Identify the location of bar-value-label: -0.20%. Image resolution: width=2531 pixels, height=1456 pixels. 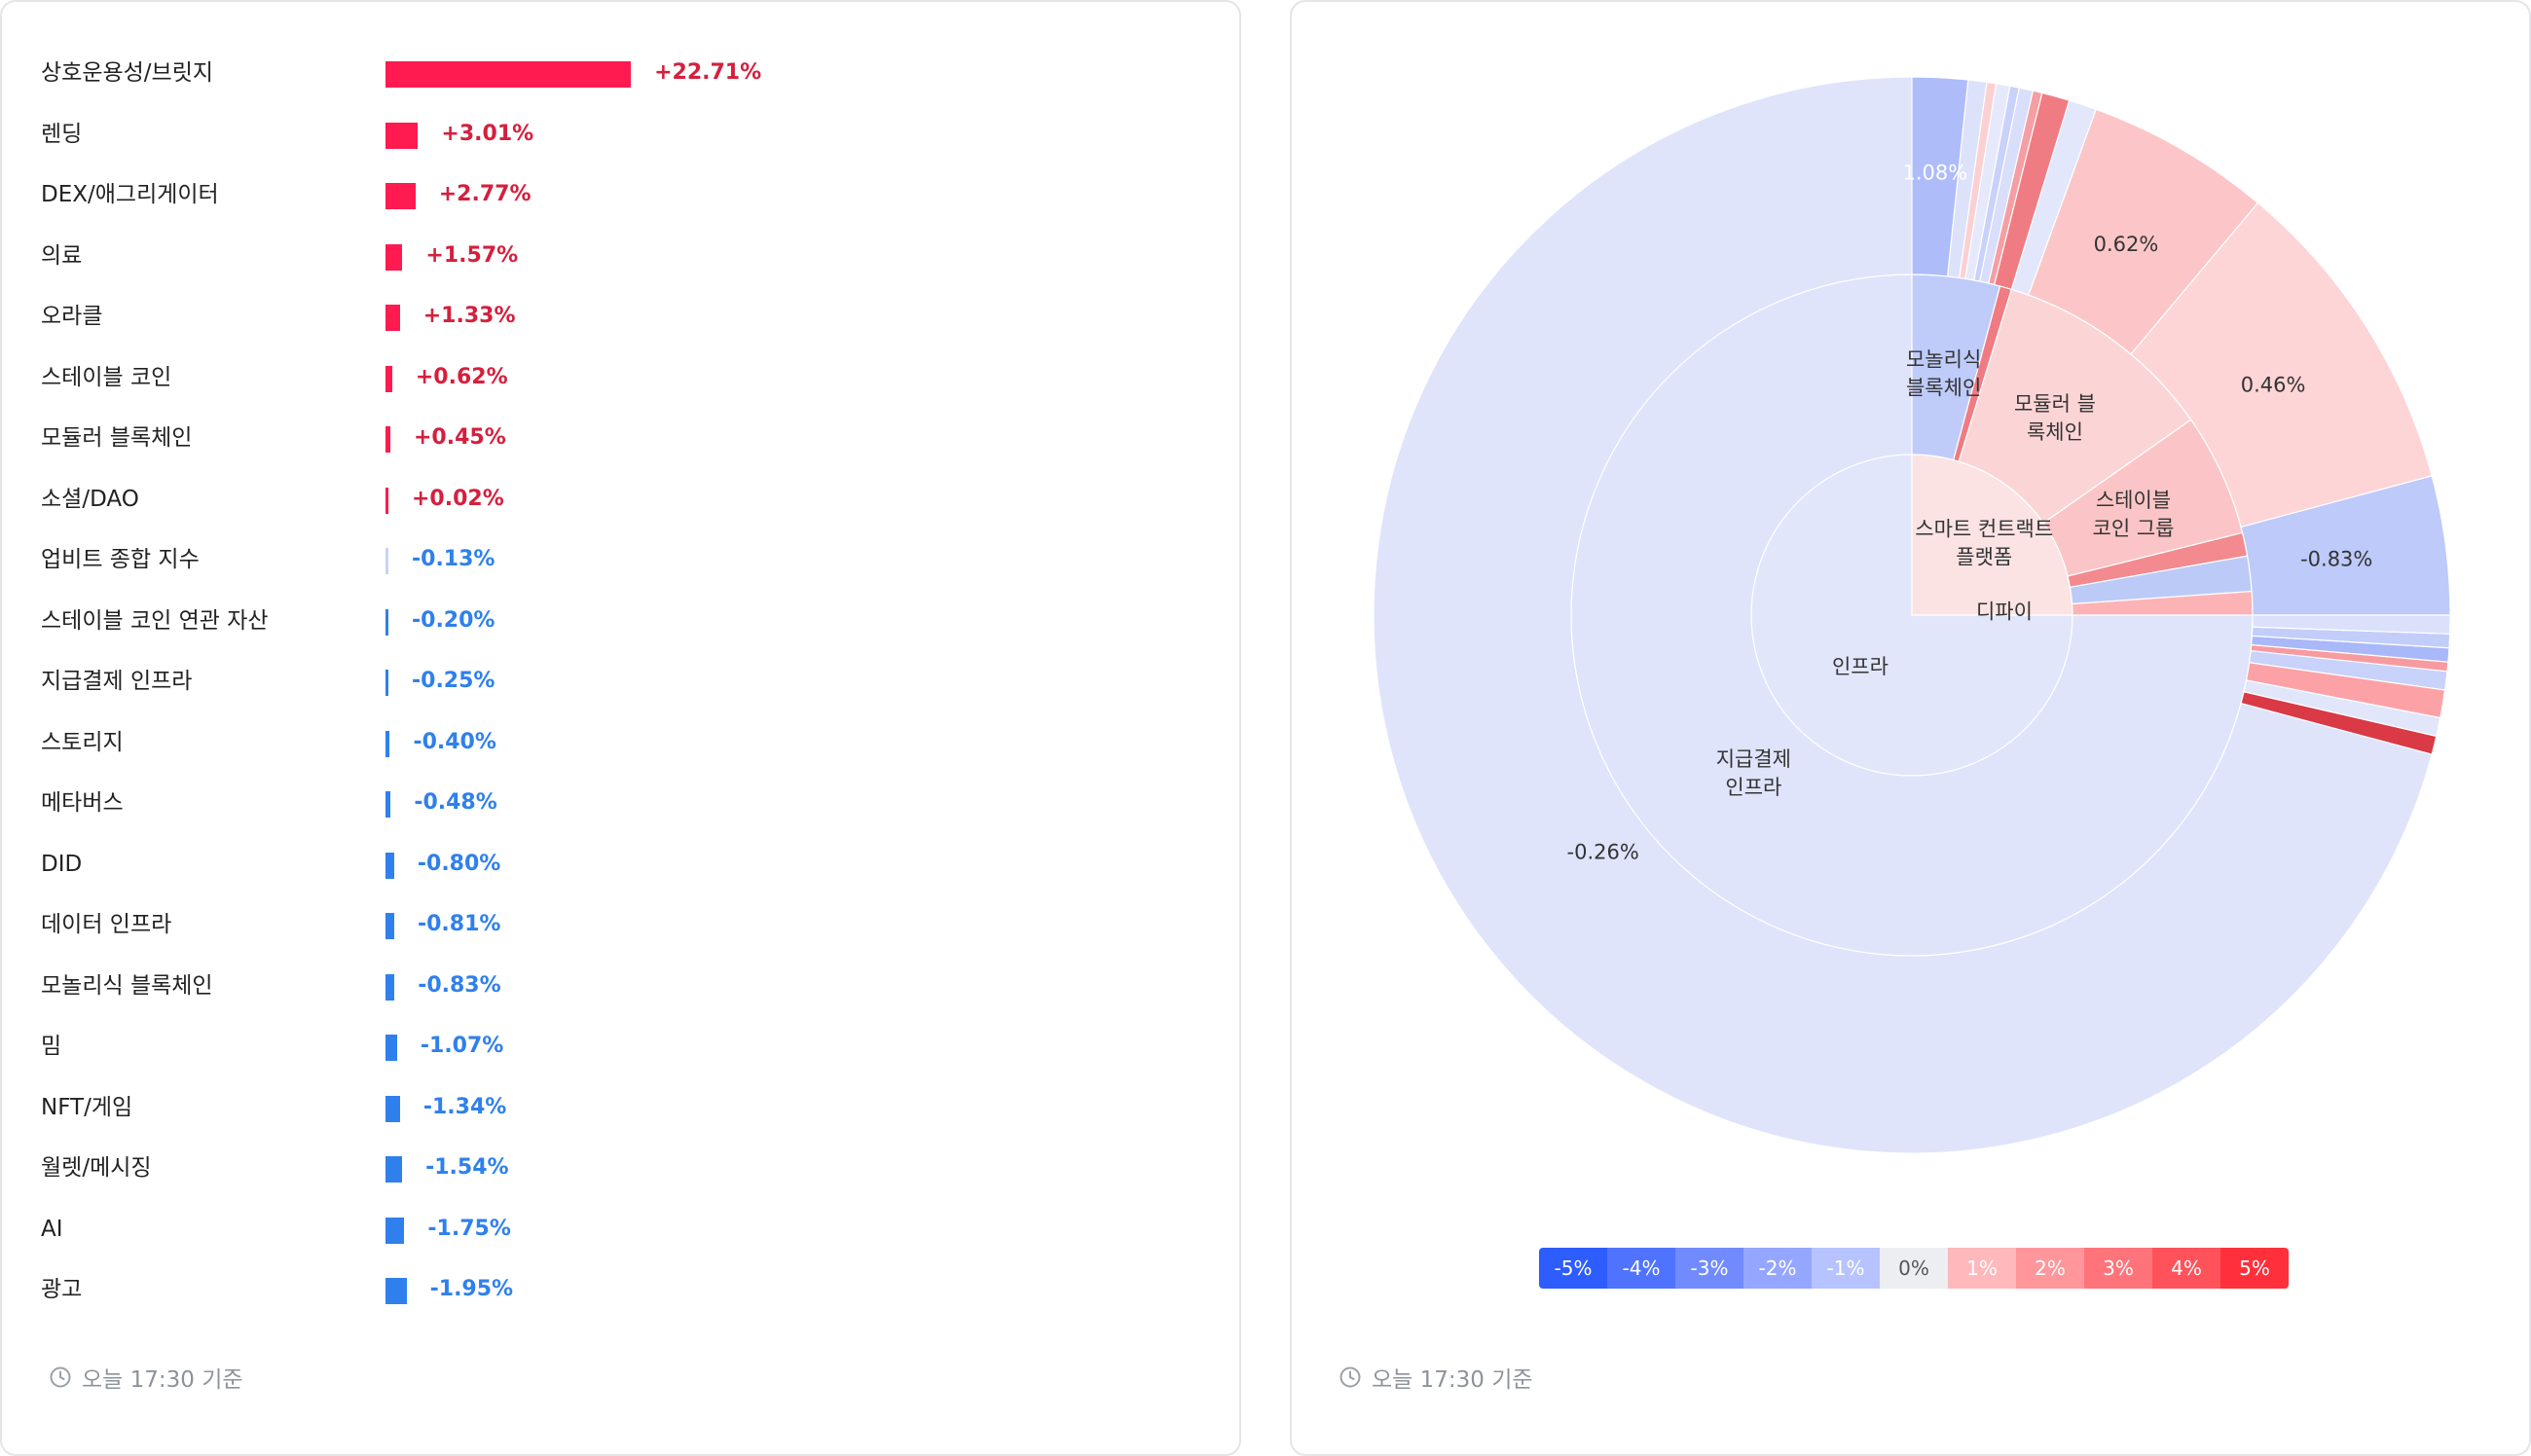
(454, 620).